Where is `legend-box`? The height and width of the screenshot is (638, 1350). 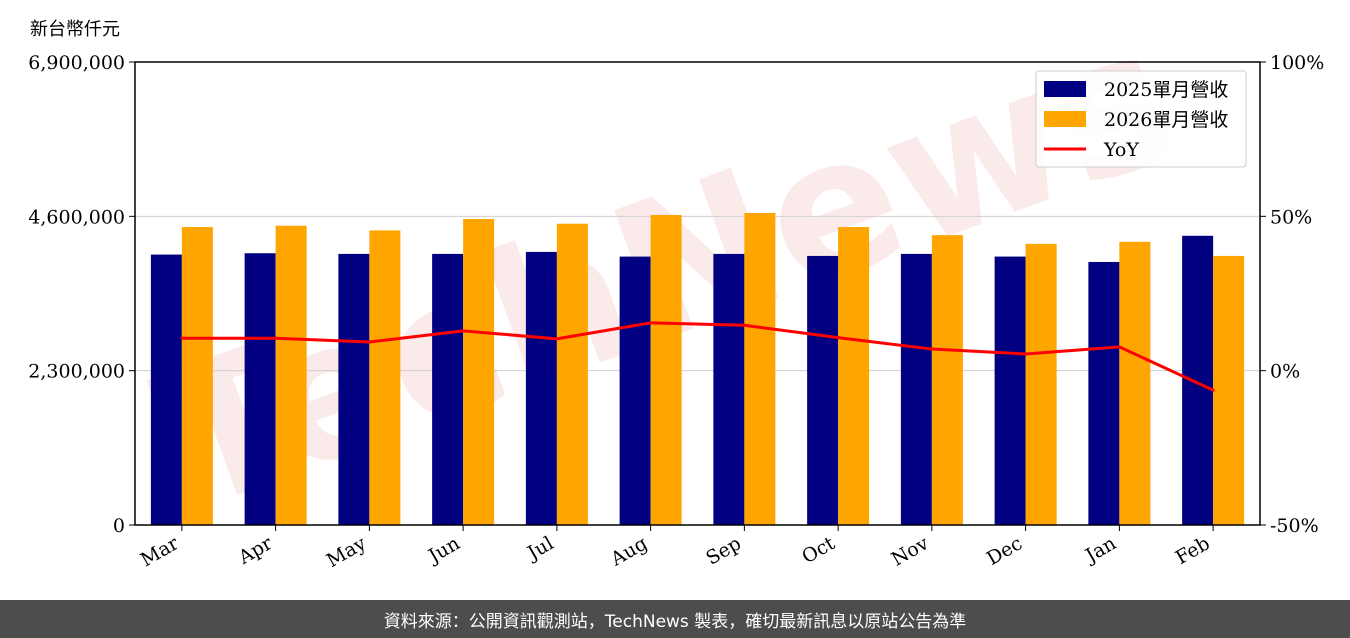
legend-box is located at coordinates (1141, 119).